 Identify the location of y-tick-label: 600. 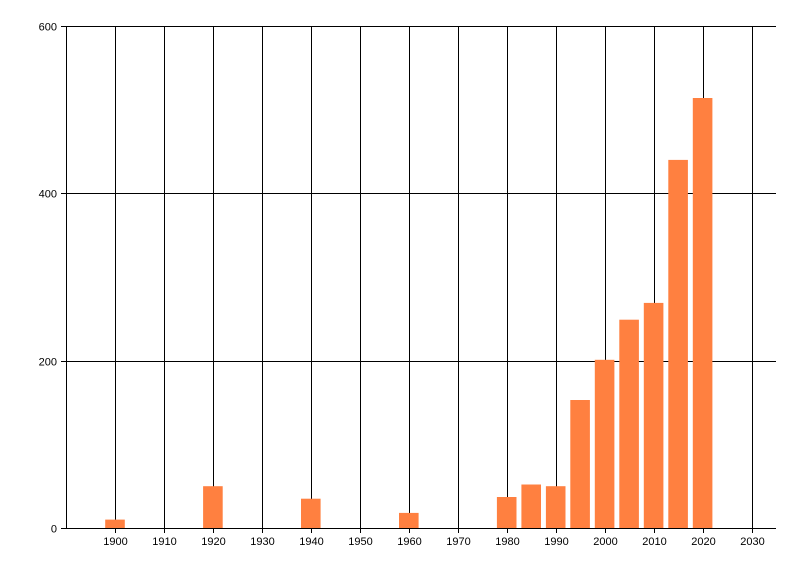
(48, 28).